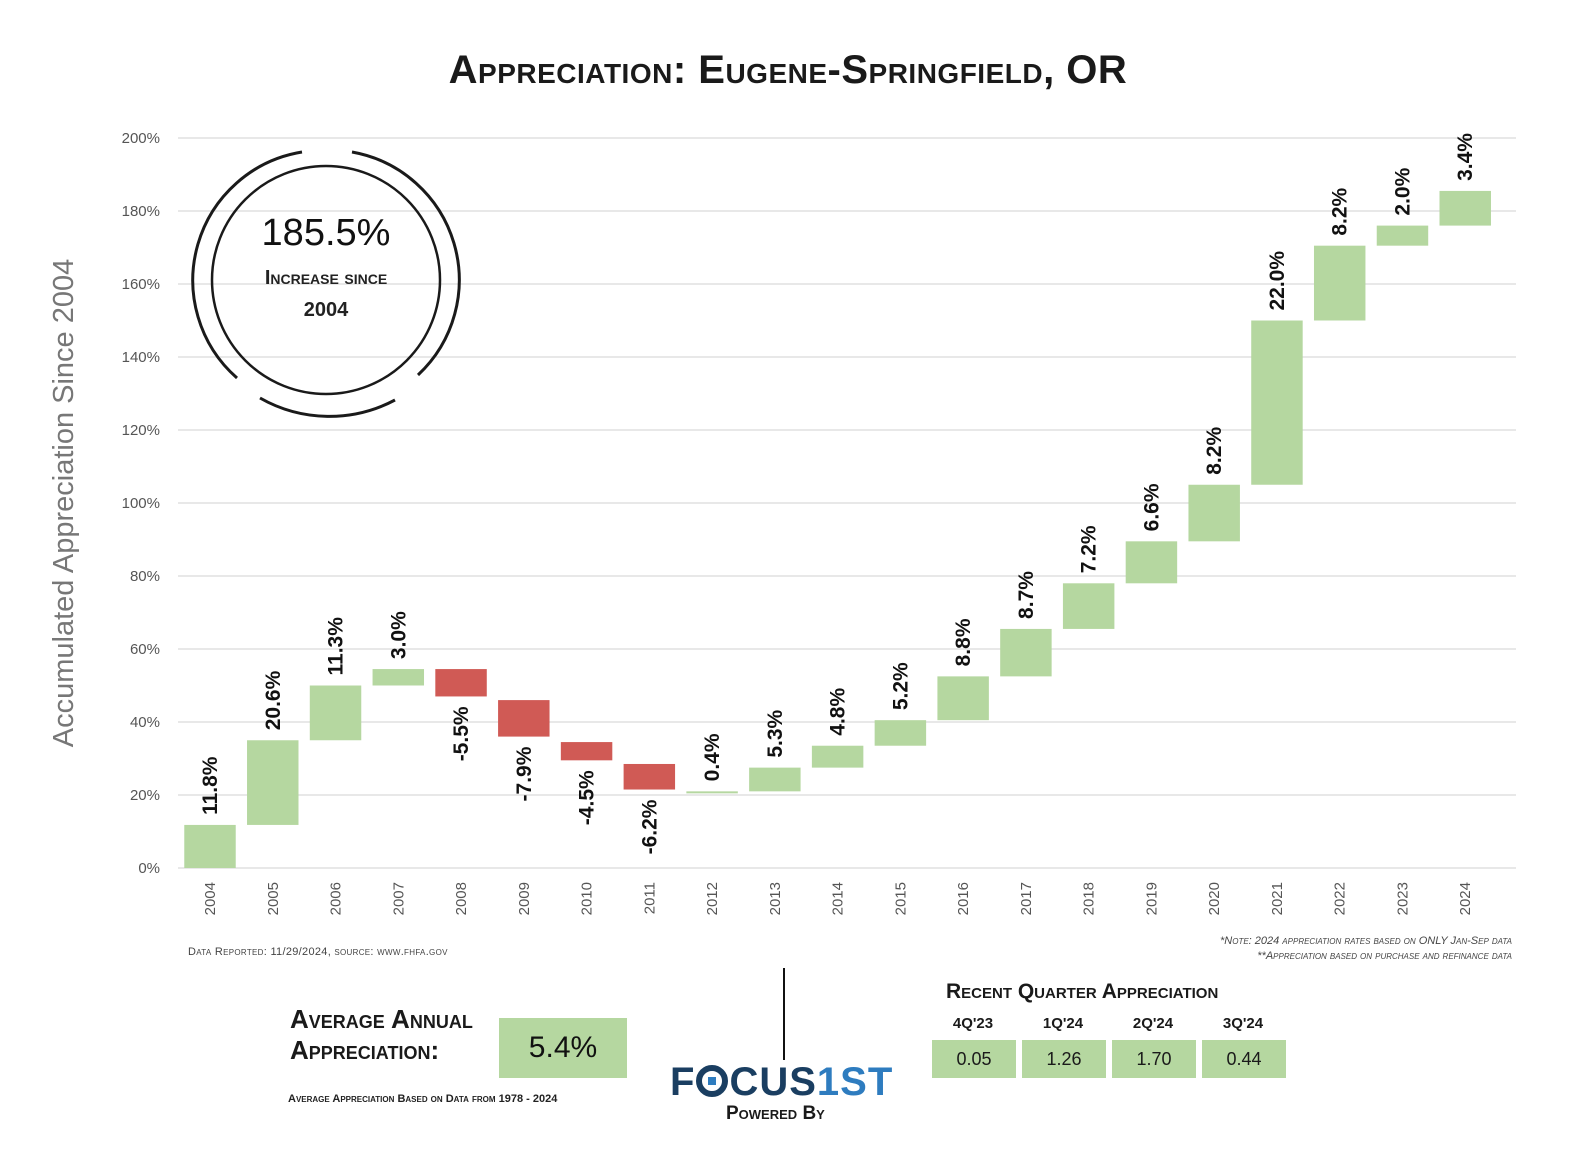 This screenshot has height=1154, width=1576. What do you see at coordinates (649, 776) in the screenshot?
I see `bar-2011` at bounding box center [649, 776].